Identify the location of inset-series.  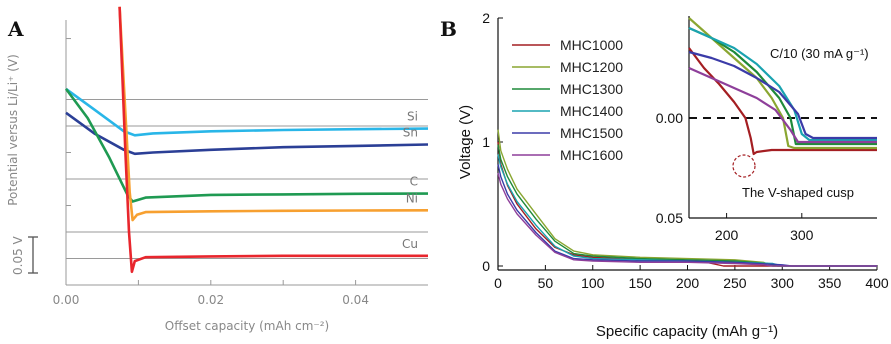
(782, 86).